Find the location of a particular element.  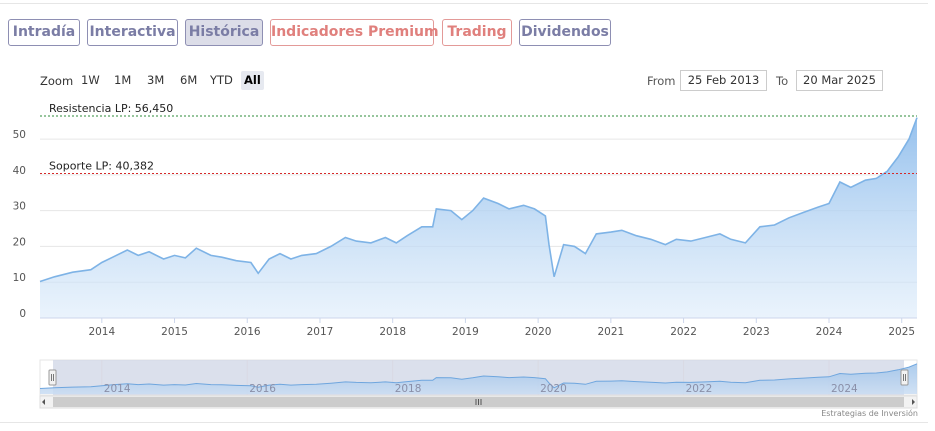

zoom-ytd-button: YTD is located at coordinates (221, 80).